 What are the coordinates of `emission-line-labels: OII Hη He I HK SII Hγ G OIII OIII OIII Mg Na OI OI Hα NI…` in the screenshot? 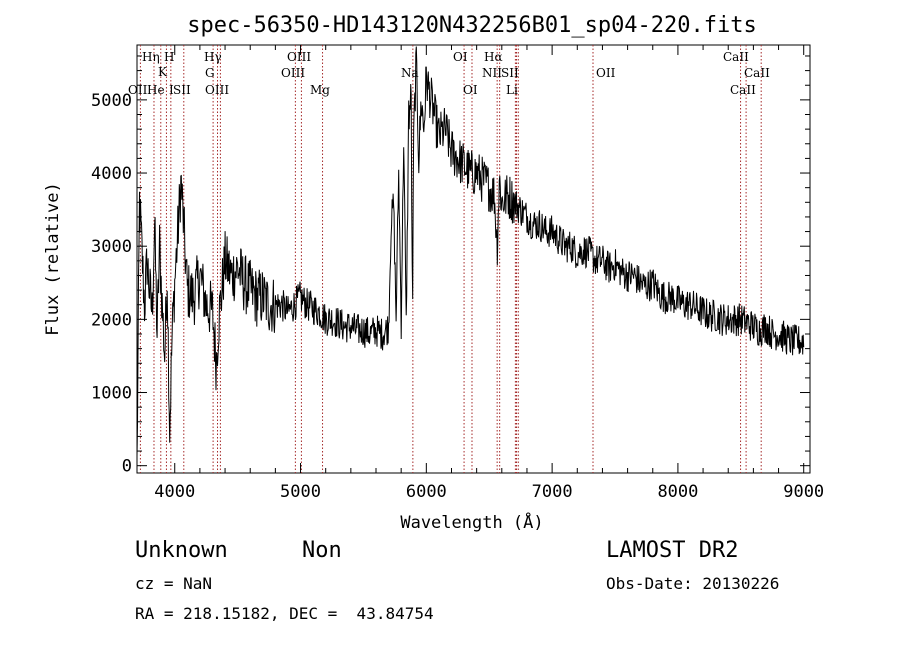 It's located at (449, 73).